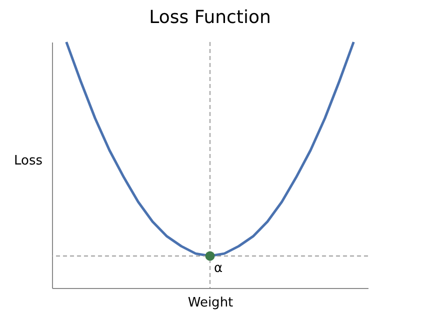  Describe the element at coordinates (210, 17) in the screenshot. I see `chart-title: Loss Function` at that location.